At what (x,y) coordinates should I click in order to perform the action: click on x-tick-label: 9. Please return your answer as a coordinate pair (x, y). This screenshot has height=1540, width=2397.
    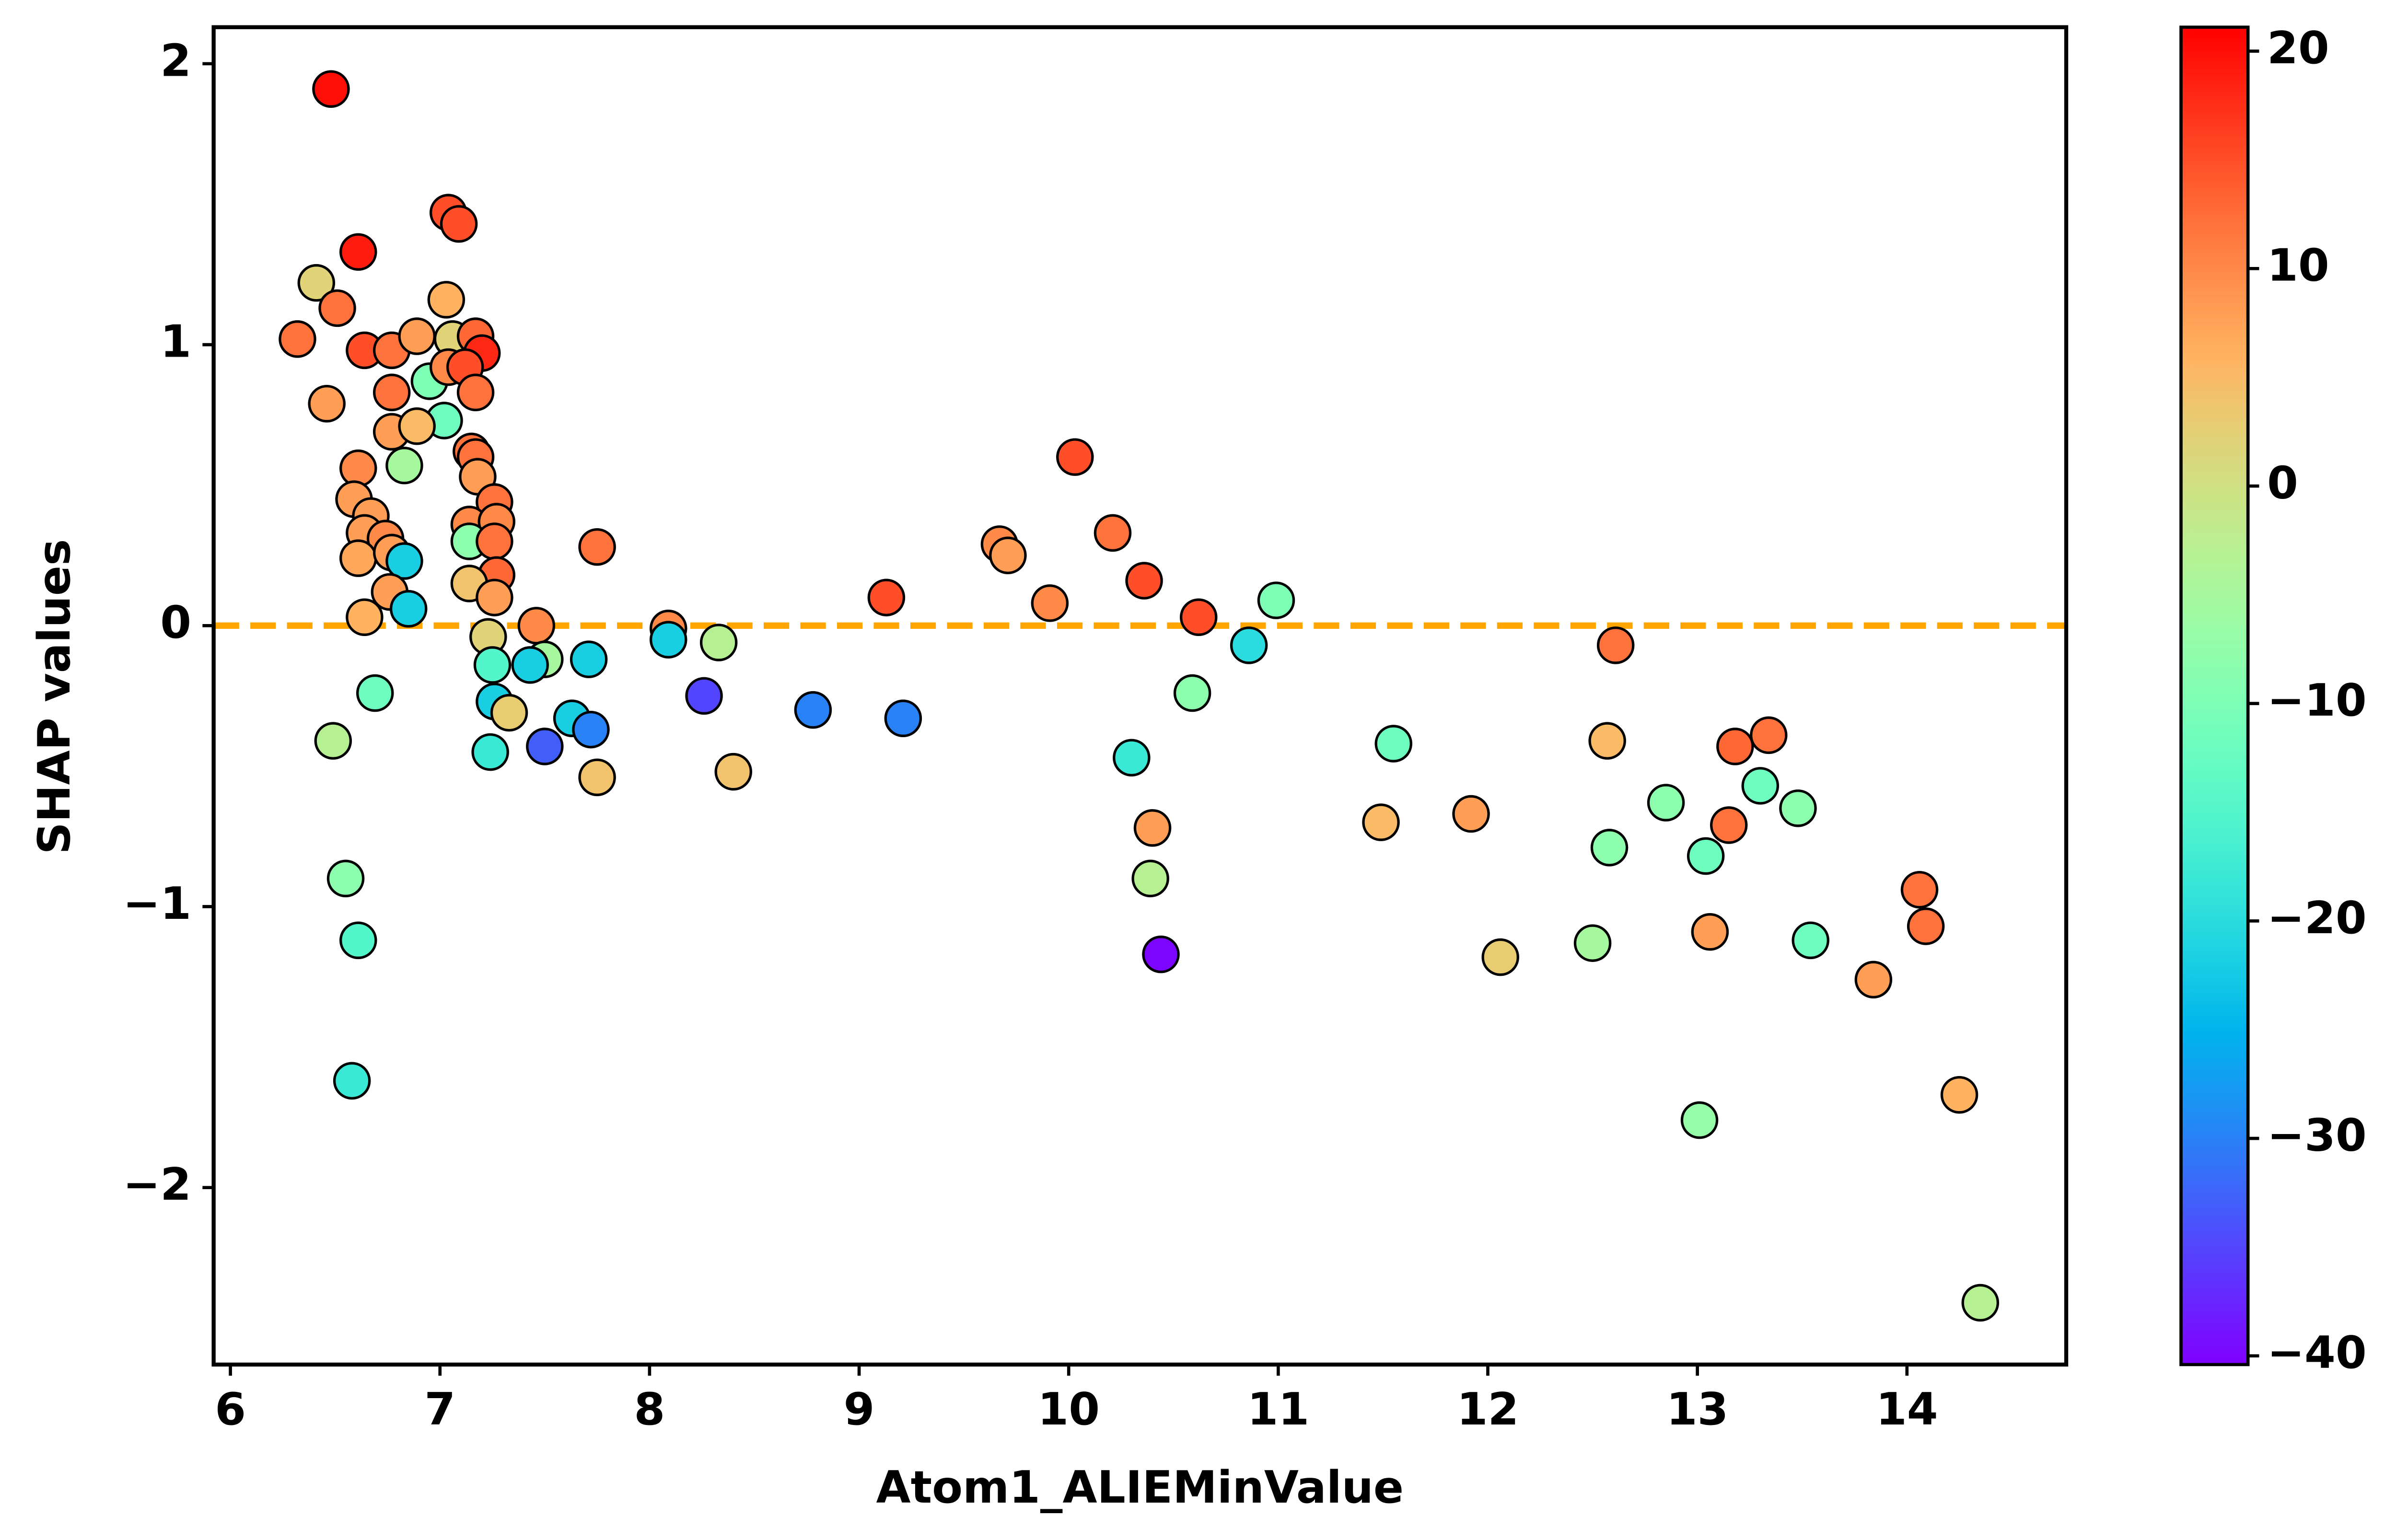
    Looking at the image, I should click on (859, 1409).